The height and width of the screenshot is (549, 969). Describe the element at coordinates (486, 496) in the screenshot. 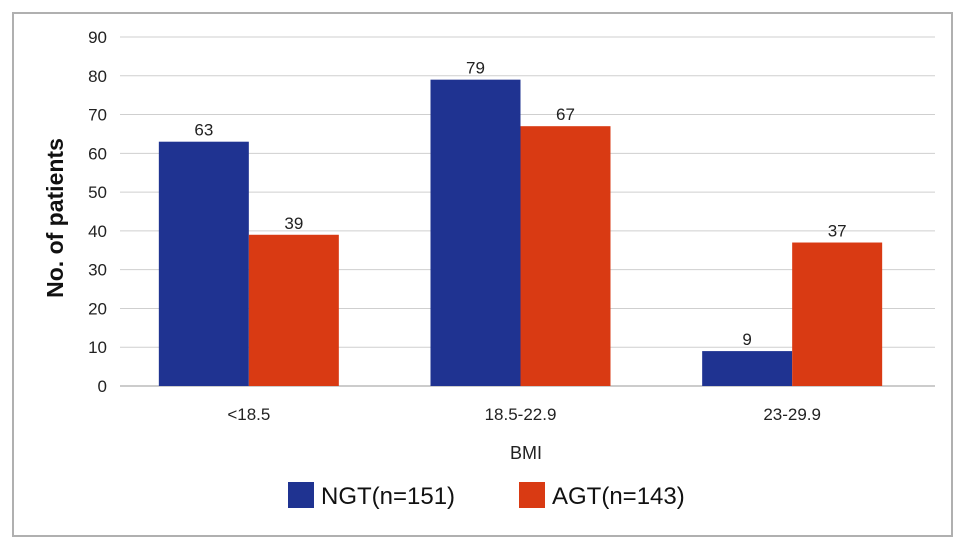

I see `legend: NGT(n=151) AGT(n=143)` at that location.